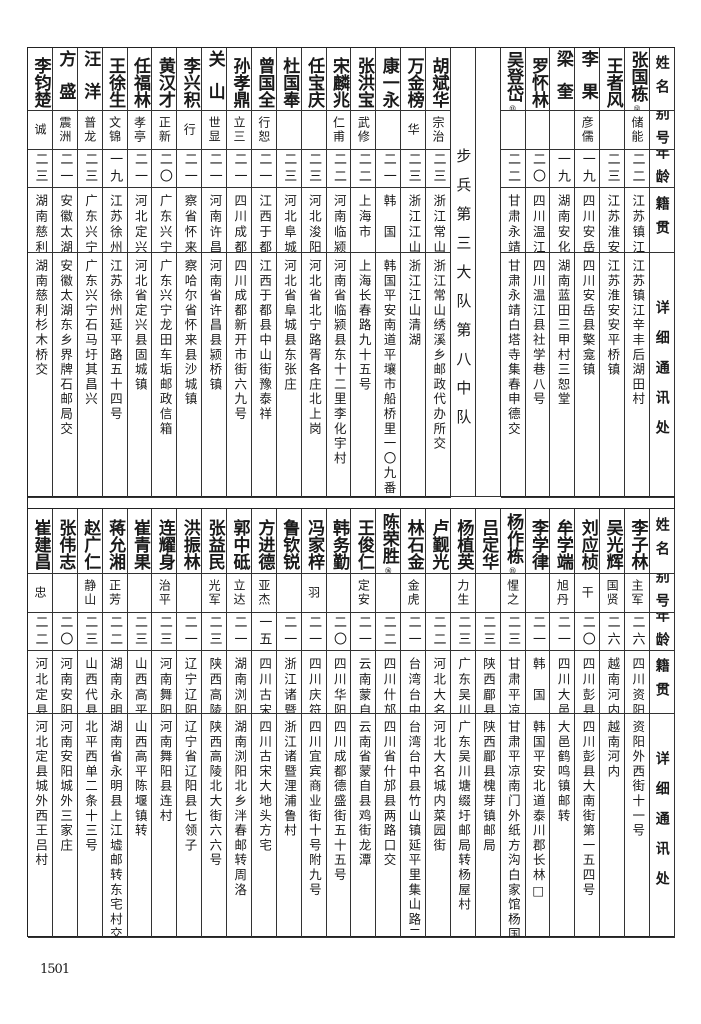 This screenshot has height=1024, width=701. What do you see at coordinates (613, 318) in the screenshot?
I see `address-text: 江苏淮安安平桥镇` at bounding box center [613, 318].